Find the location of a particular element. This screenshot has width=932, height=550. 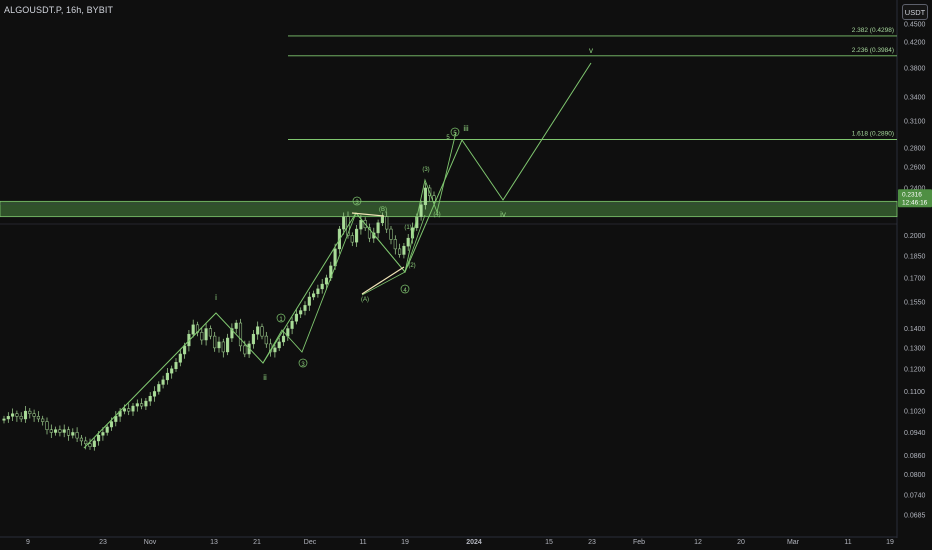

current-price-tag is located at coordinates (915, 198).